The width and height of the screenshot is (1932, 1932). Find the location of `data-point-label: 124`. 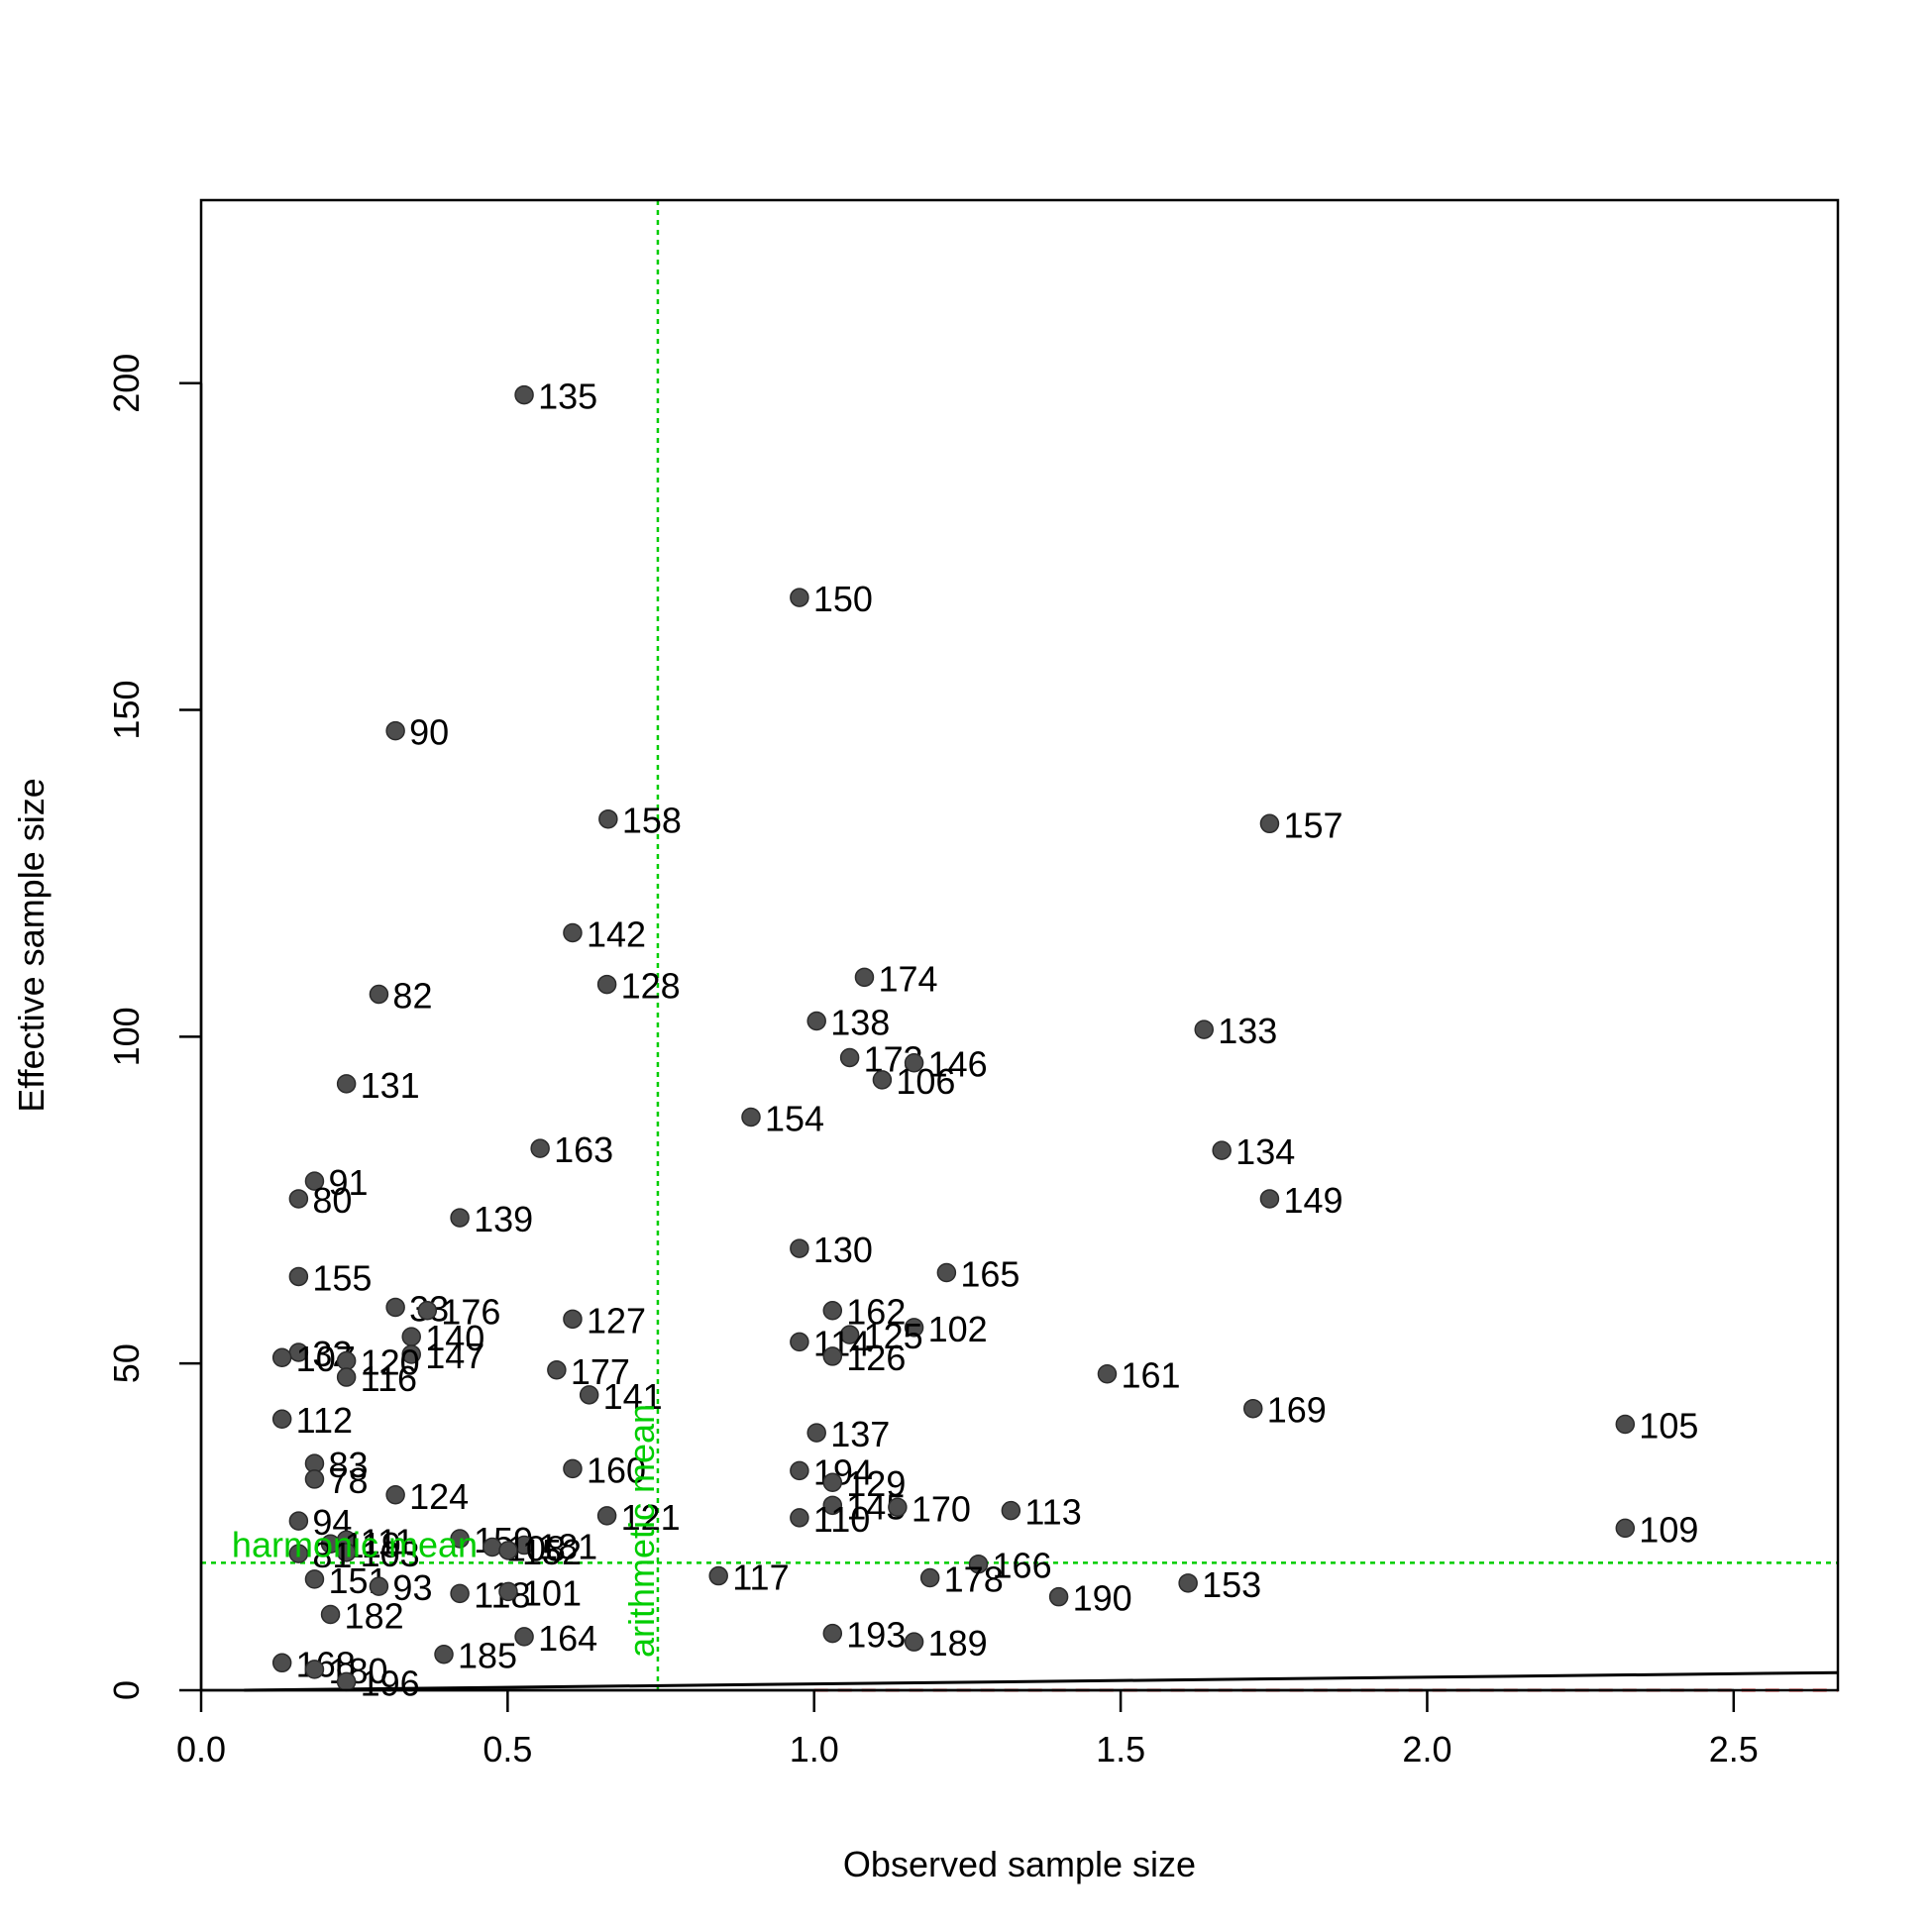

data-point-label: 124 is located at coordinates (439, 1496).